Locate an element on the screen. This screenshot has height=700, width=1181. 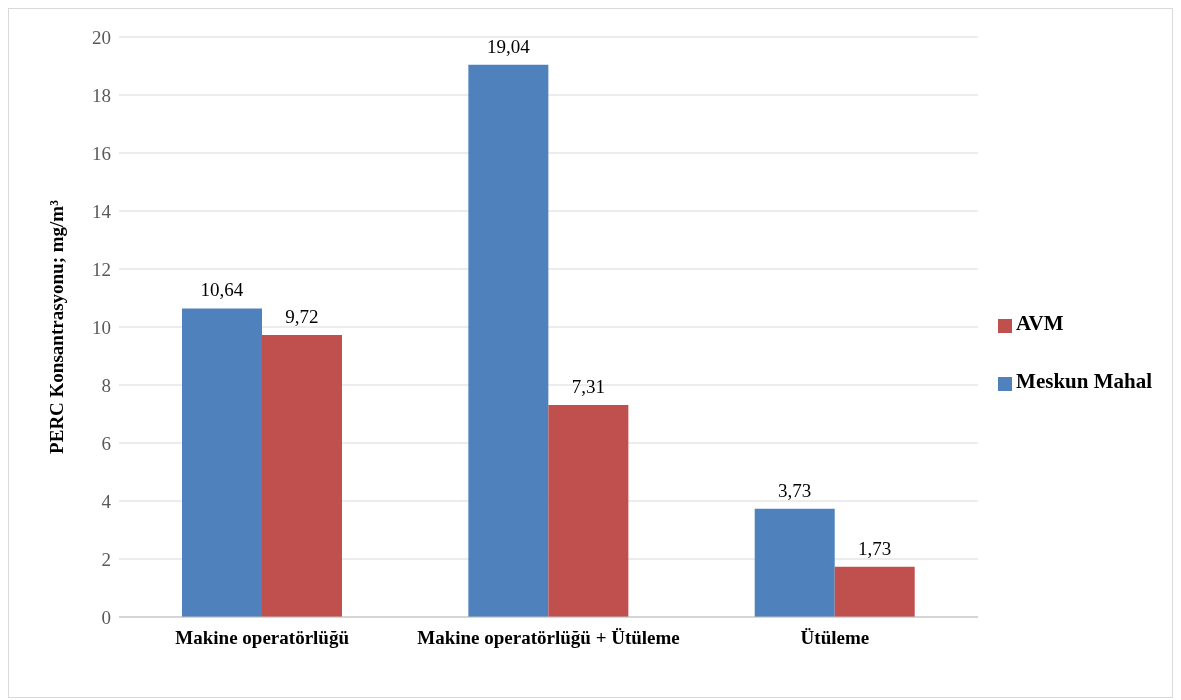
data-label: 19,04 is located at coordinates (508, 46).